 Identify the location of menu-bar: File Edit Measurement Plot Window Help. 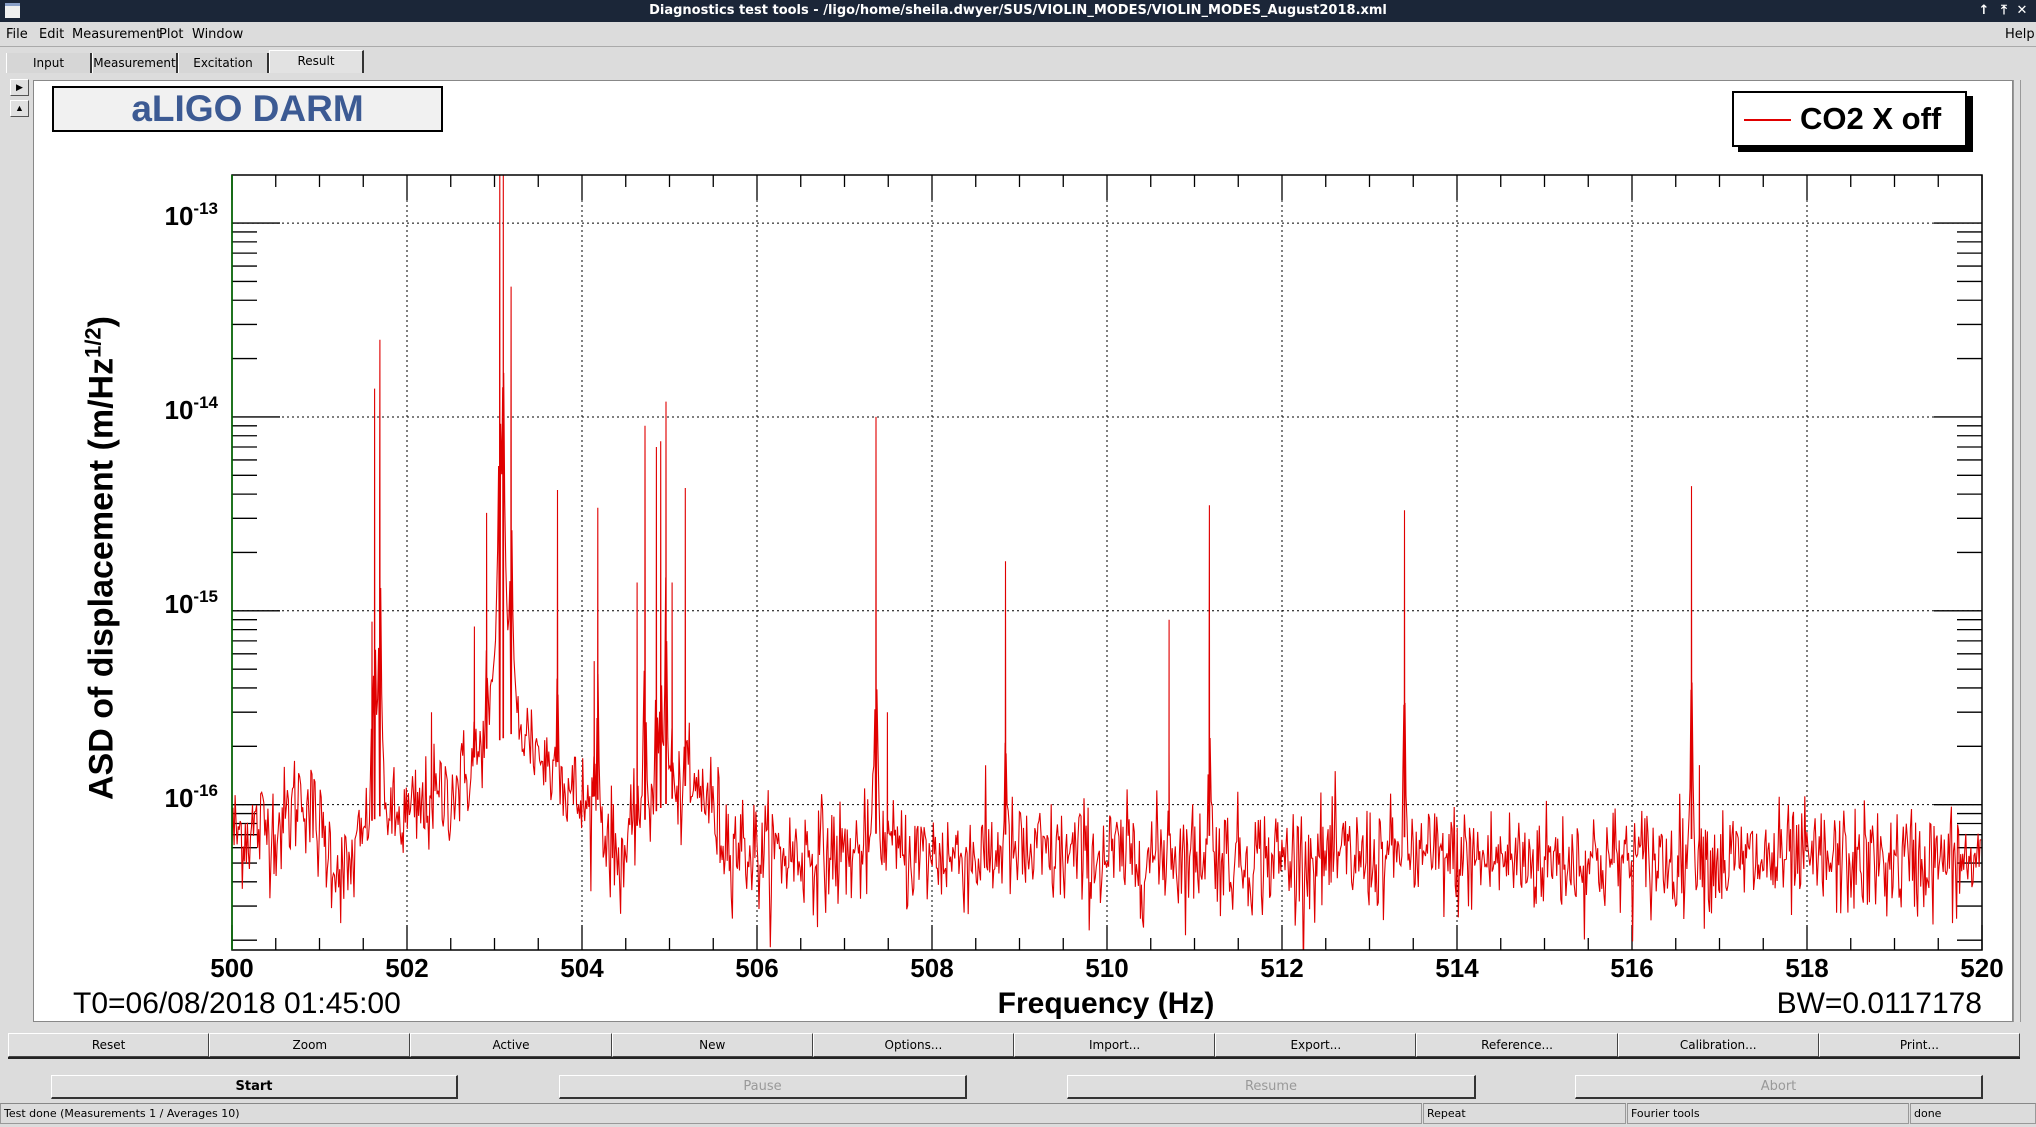
(1018, 34).